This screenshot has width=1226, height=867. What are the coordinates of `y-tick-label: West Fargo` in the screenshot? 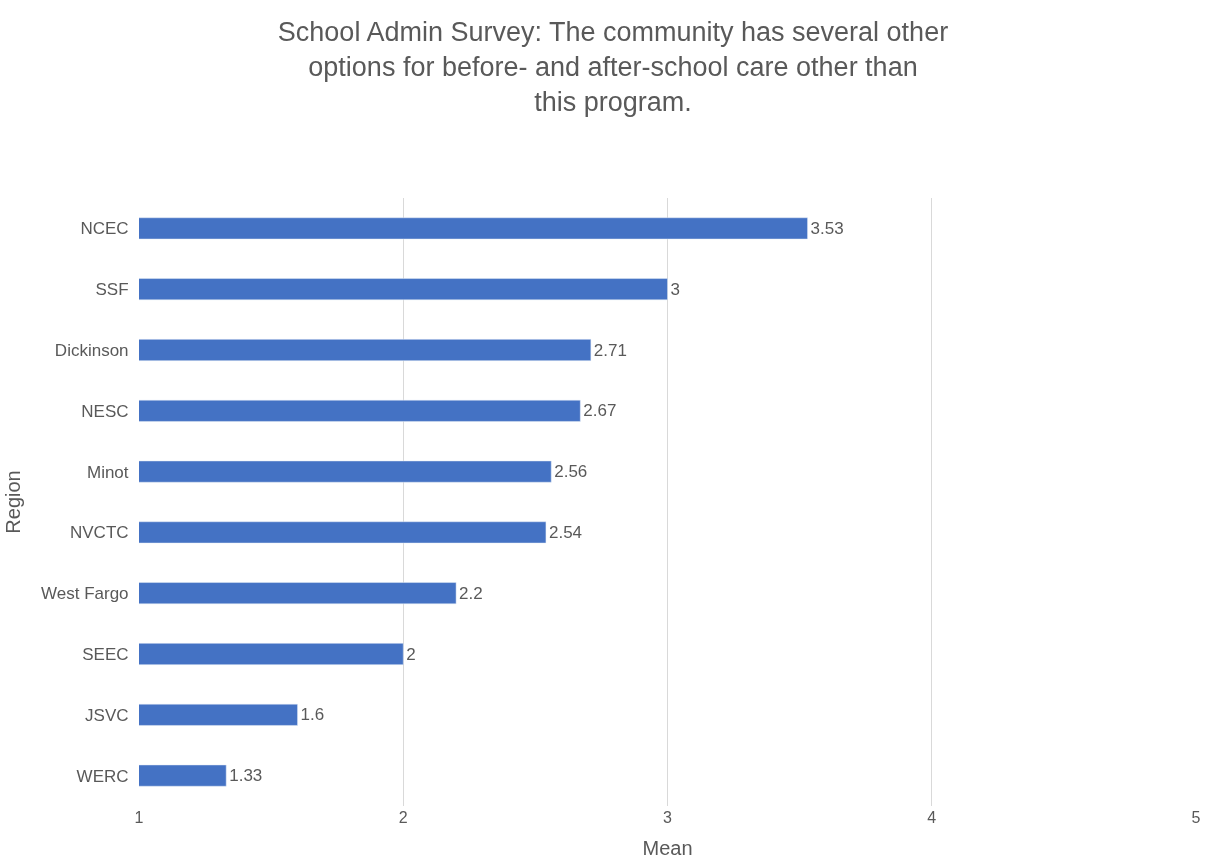 It's located at (89, 594).